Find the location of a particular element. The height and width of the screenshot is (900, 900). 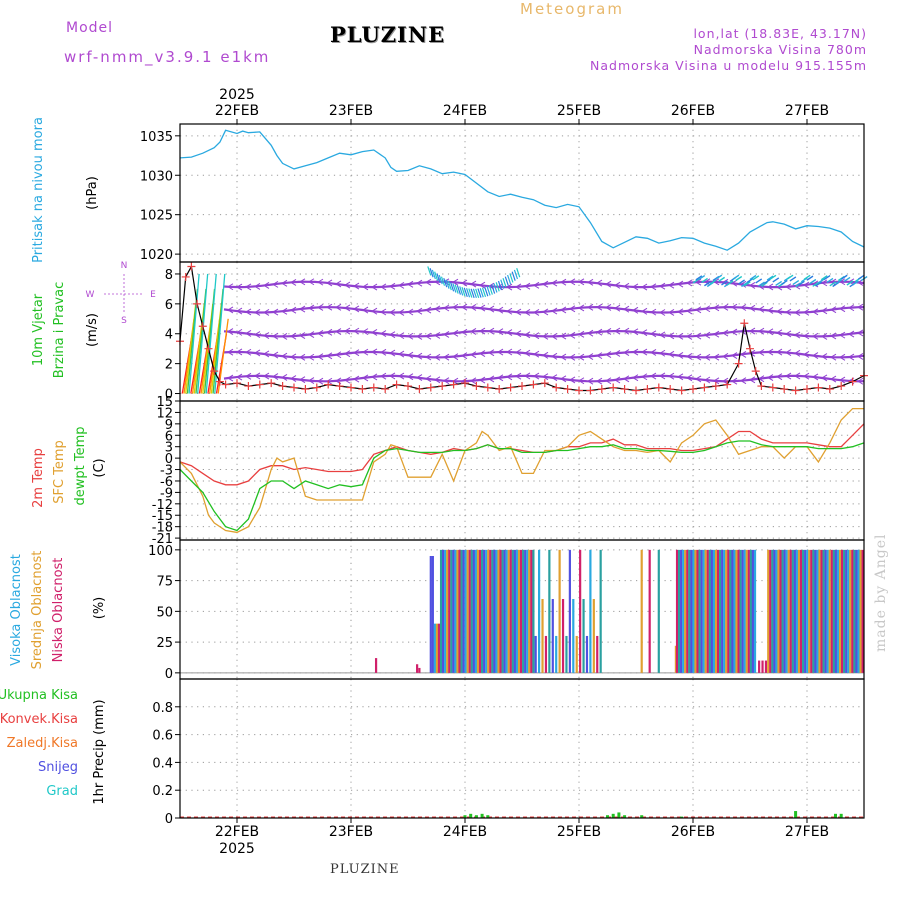

cloud-tick-label: 75 is located at coordinates (164, 582).